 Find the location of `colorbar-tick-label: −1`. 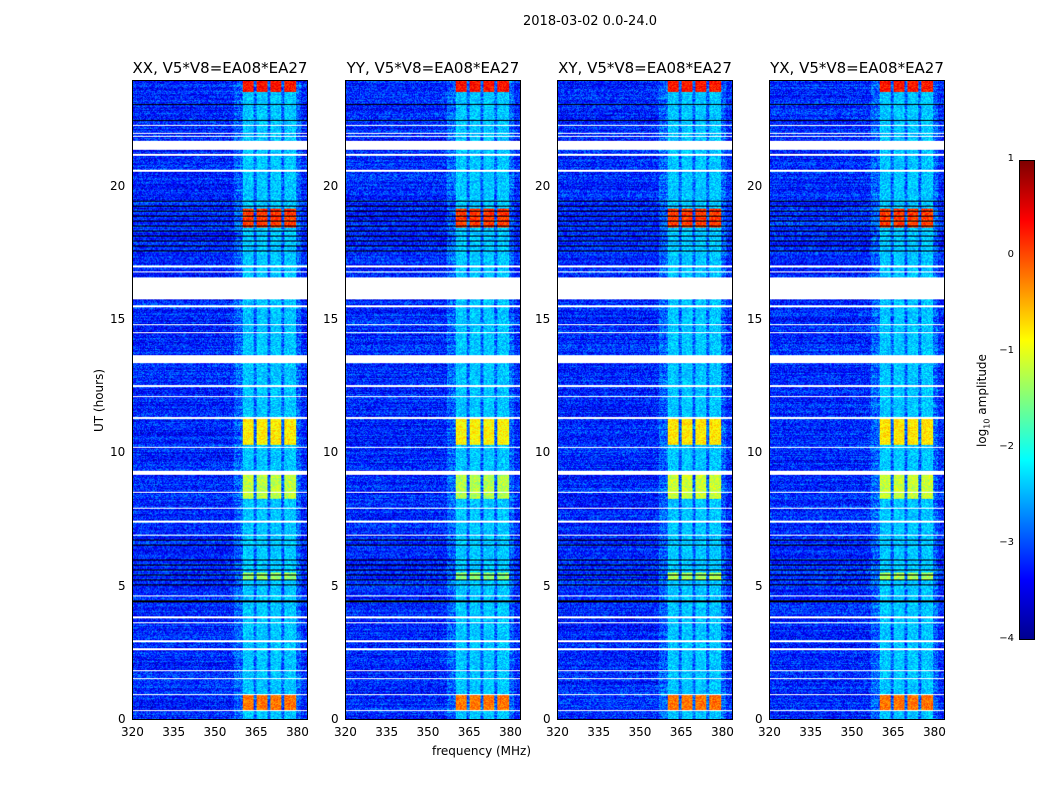

colorbar-tick-label: −1 is located at coordinates (1006, 350).